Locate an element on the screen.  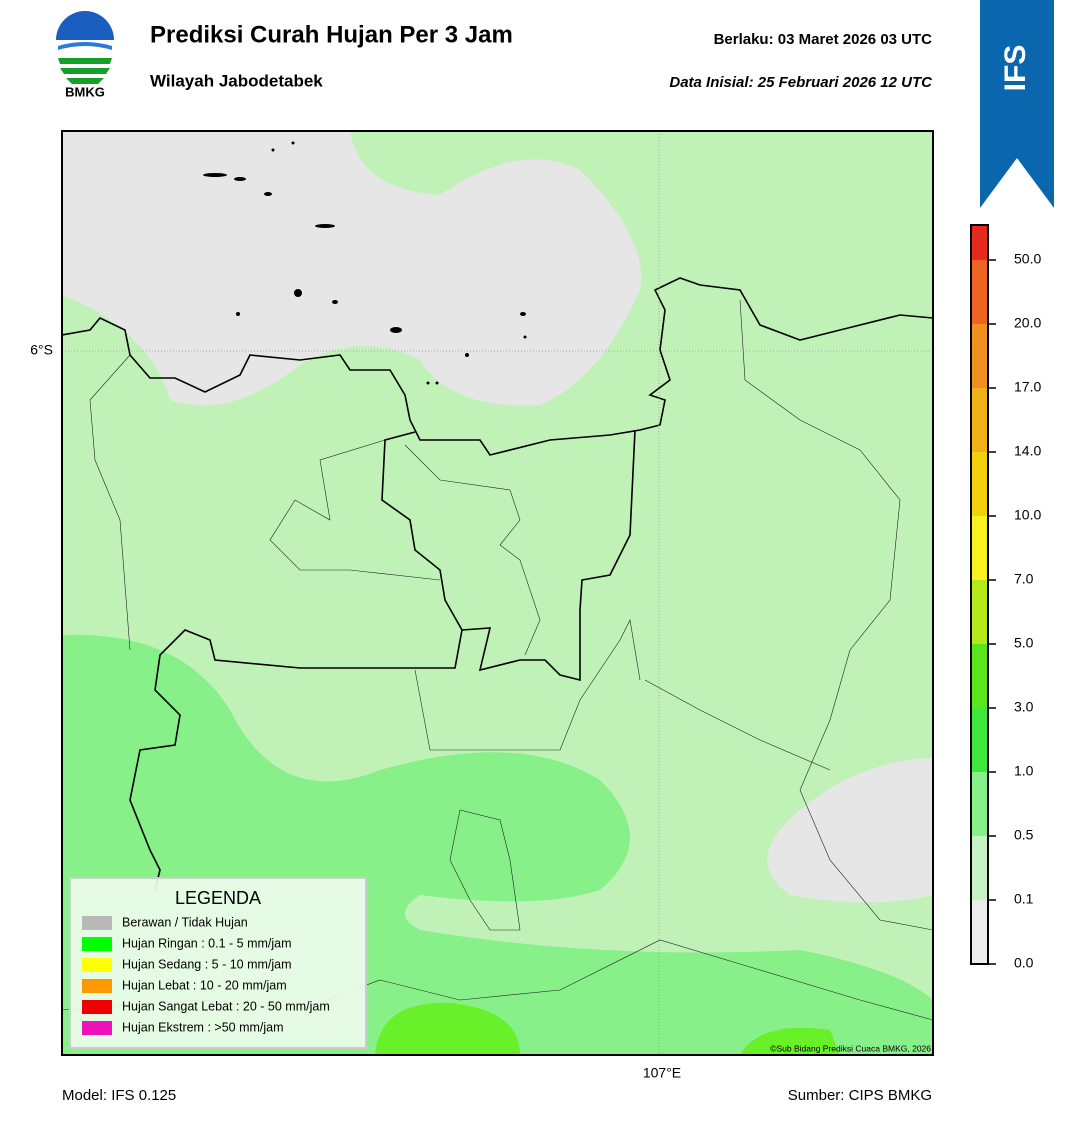
logo: BMKG is located at coordinates (85, 55).